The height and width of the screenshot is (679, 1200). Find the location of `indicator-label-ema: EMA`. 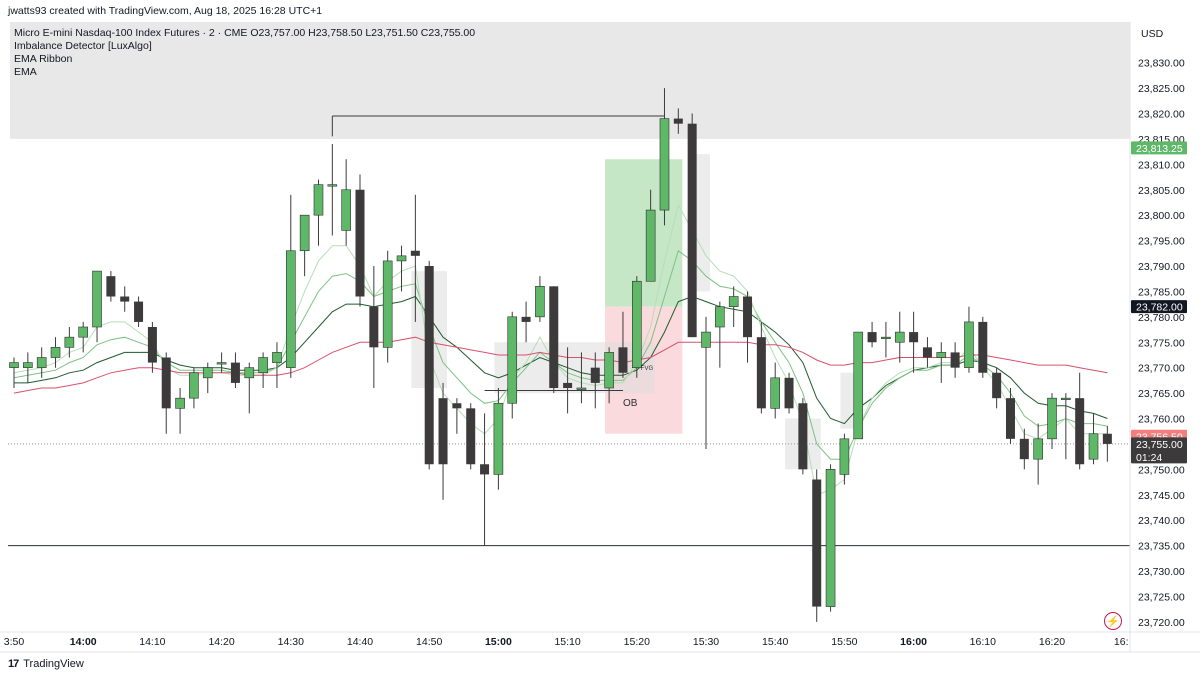

indicator-label-ema: EMA is located at coordinates (25, 72).